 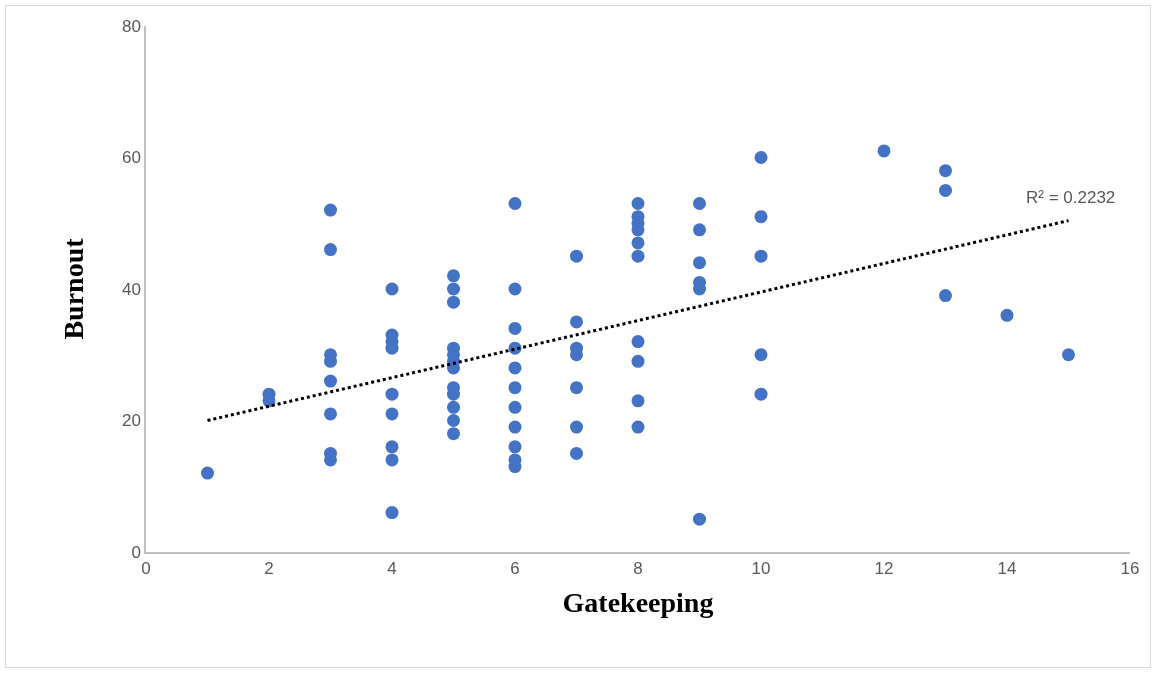 I want to click on x-tick-label: 10, so click(x=761, y=569).